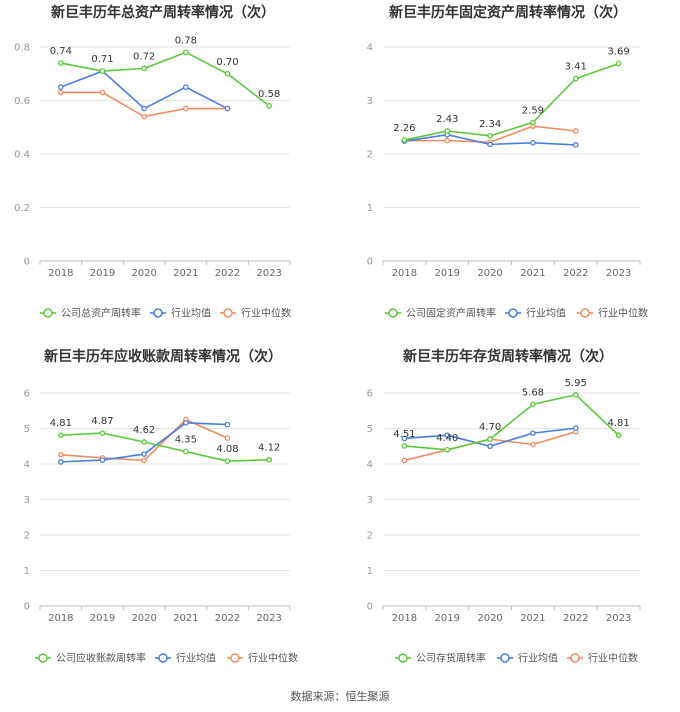  What do you see at coordinates (163, 12) in the screenshot?
I see `chart-title: 新巨丰历年总资产周转率情况（次）` at bounding box center [163, 12].